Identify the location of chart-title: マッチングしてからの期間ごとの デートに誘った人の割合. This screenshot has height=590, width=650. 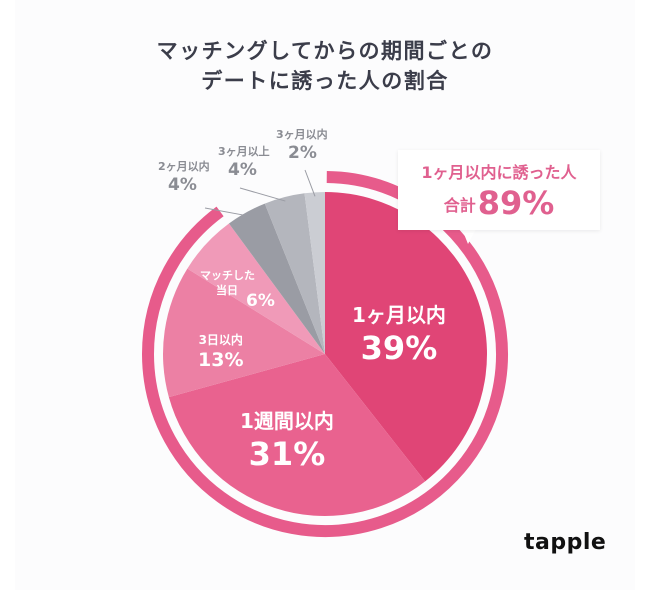
(325, 66).